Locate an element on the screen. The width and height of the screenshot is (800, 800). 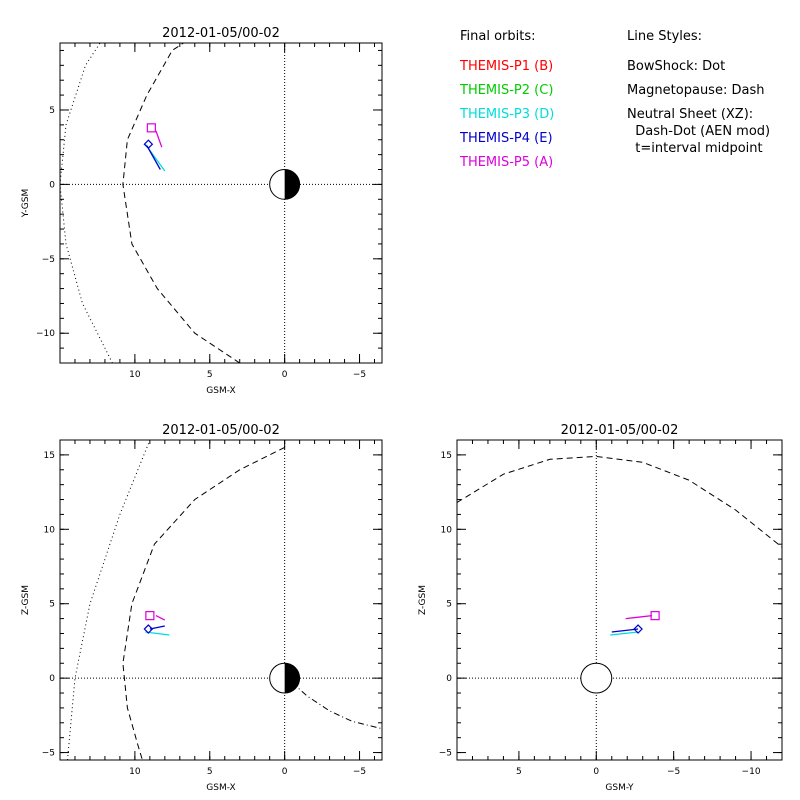
orbit-themis-p3 is located at coordinates (624, 633).